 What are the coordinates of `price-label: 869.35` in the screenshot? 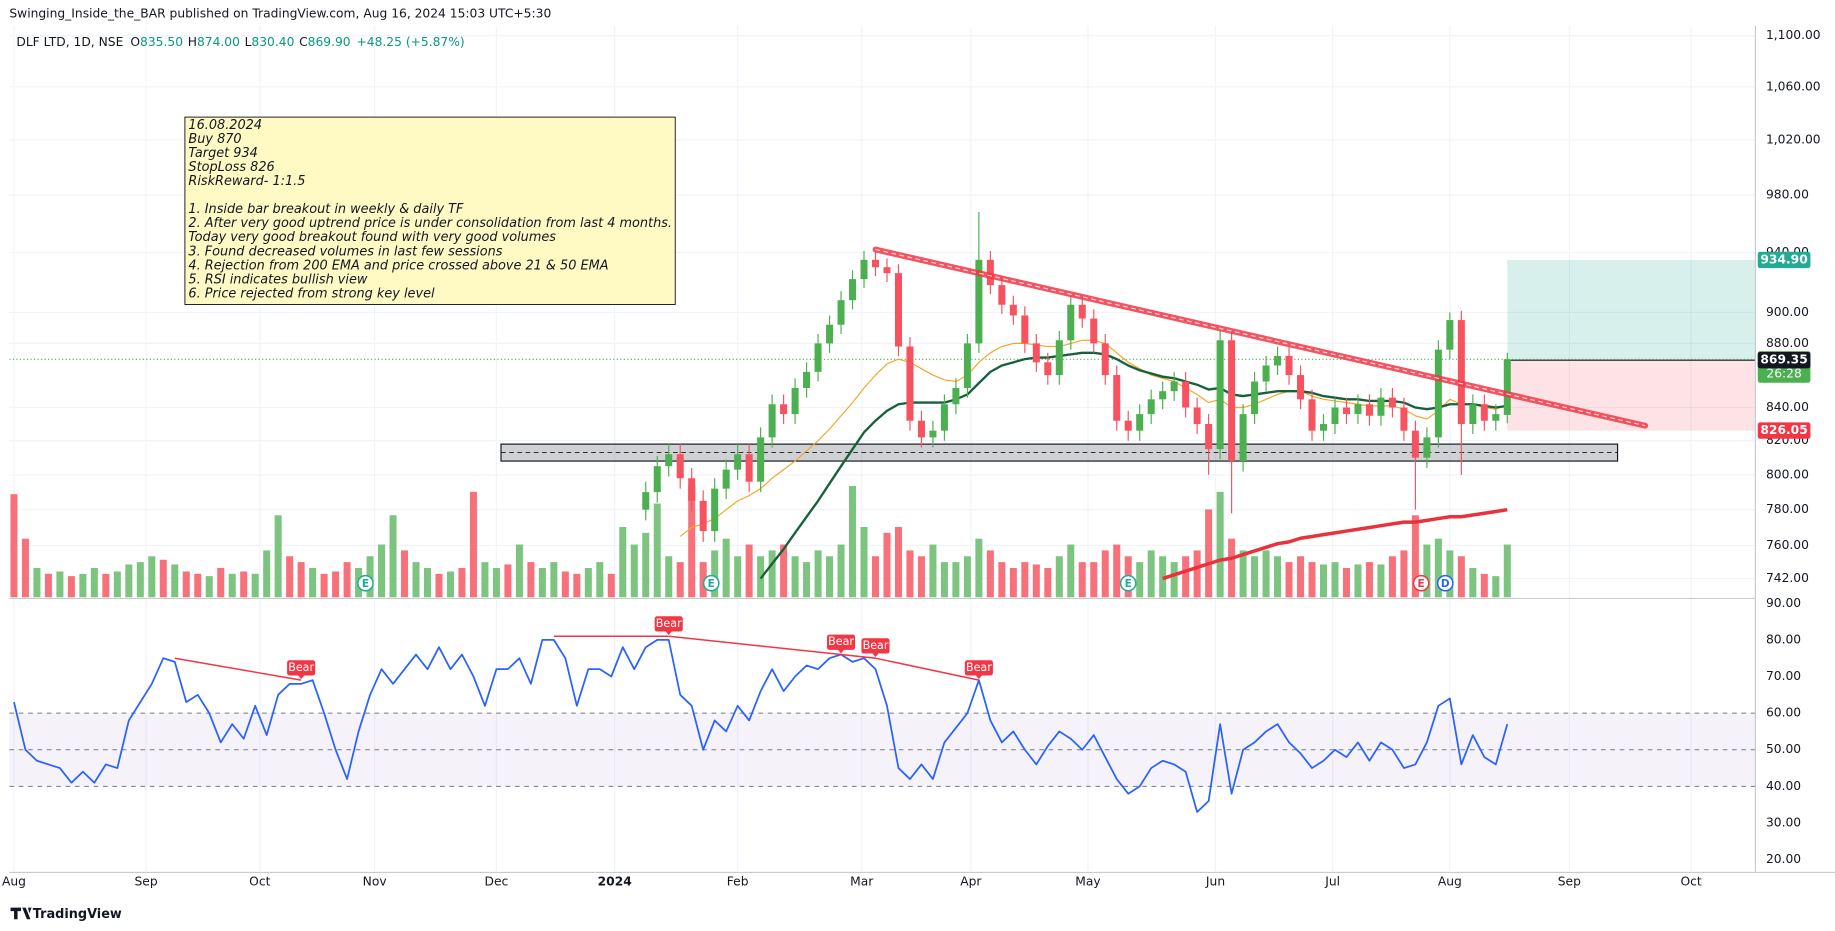 It's located at (1783, 360).